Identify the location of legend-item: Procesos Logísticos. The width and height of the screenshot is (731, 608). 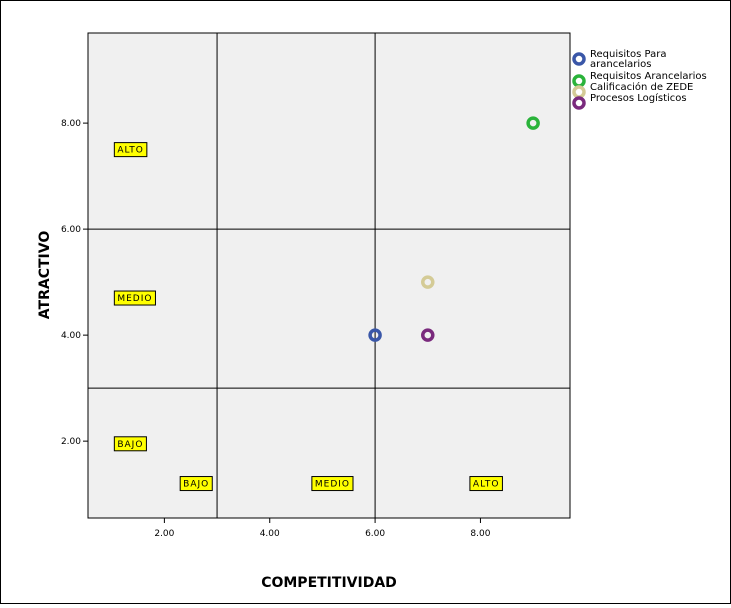
(629, 101).